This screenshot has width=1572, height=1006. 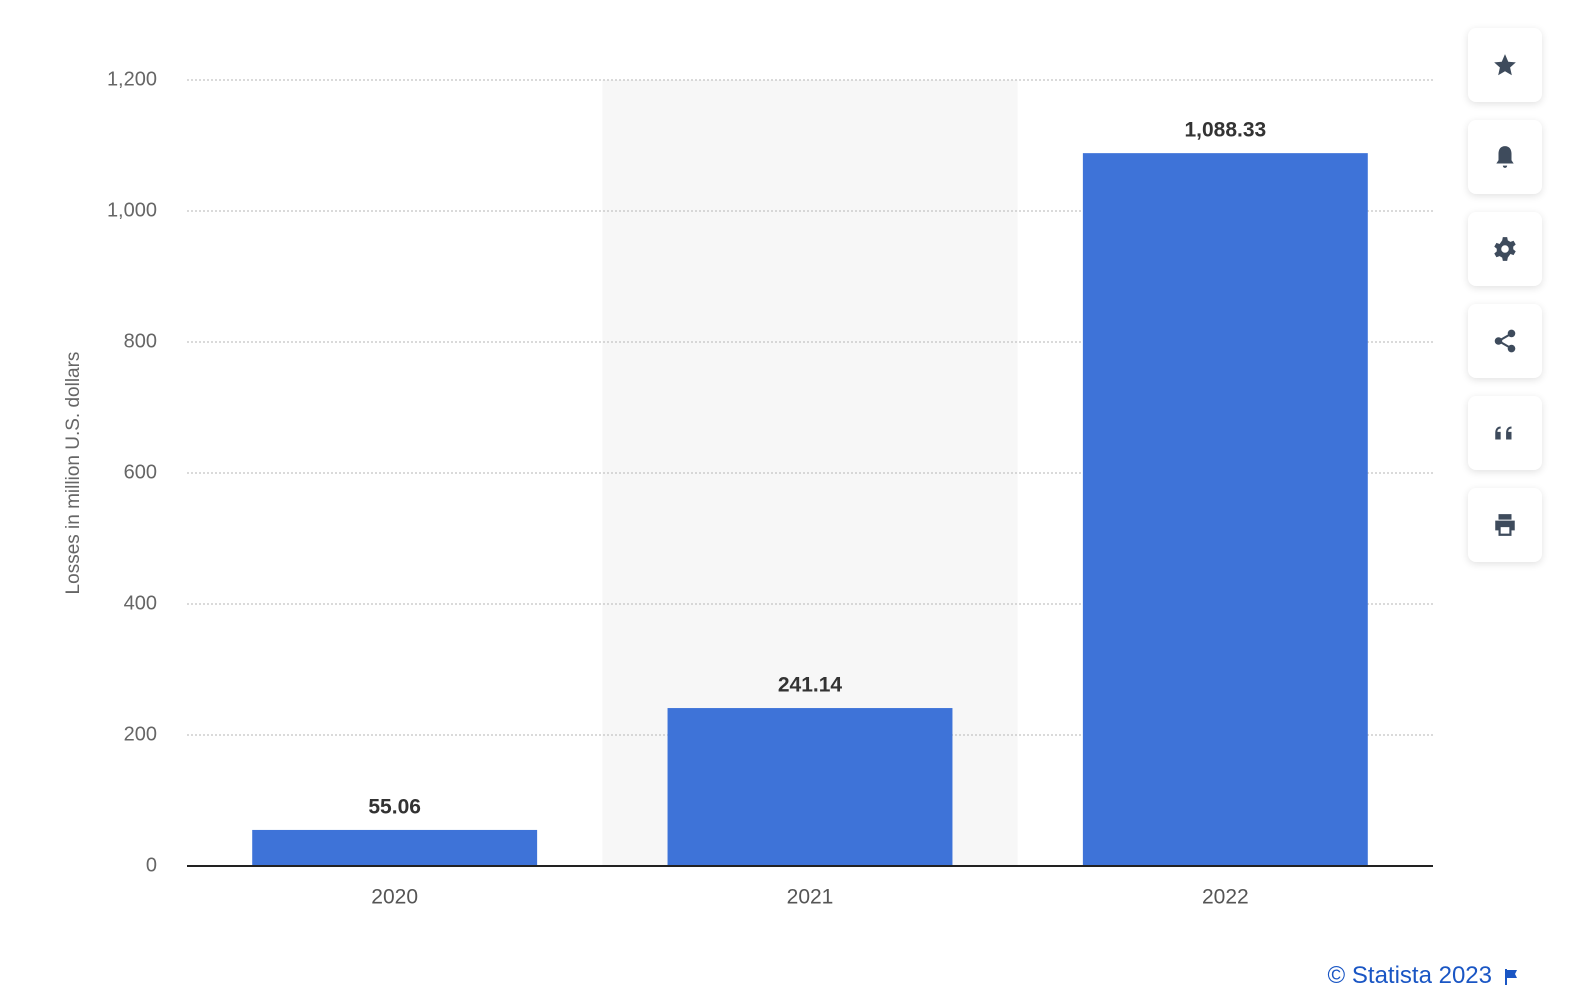 I want to click on x-tick-label: 2020, so click(x=394, y=897).